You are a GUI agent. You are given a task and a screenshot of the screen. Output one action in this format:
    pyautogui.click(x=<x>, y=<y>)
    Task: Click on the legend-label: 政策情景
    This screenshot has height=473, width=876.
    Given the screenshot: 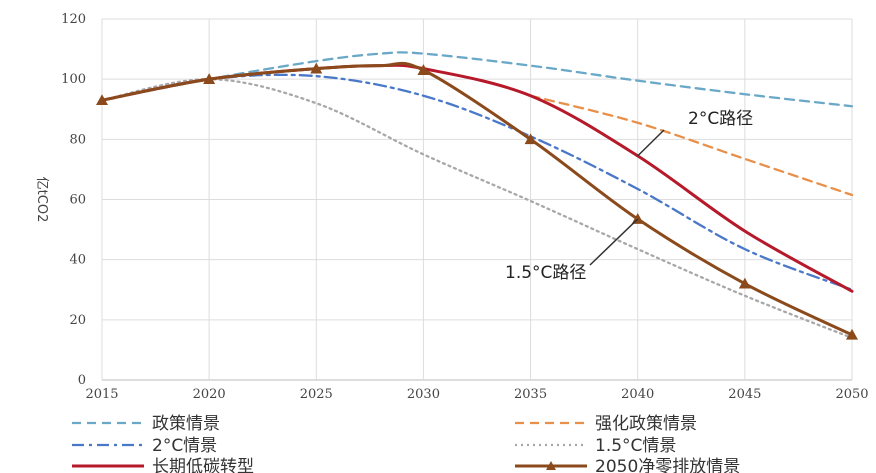 What is the action you would take?
    pyautogui.click(x=186, y=424)
    